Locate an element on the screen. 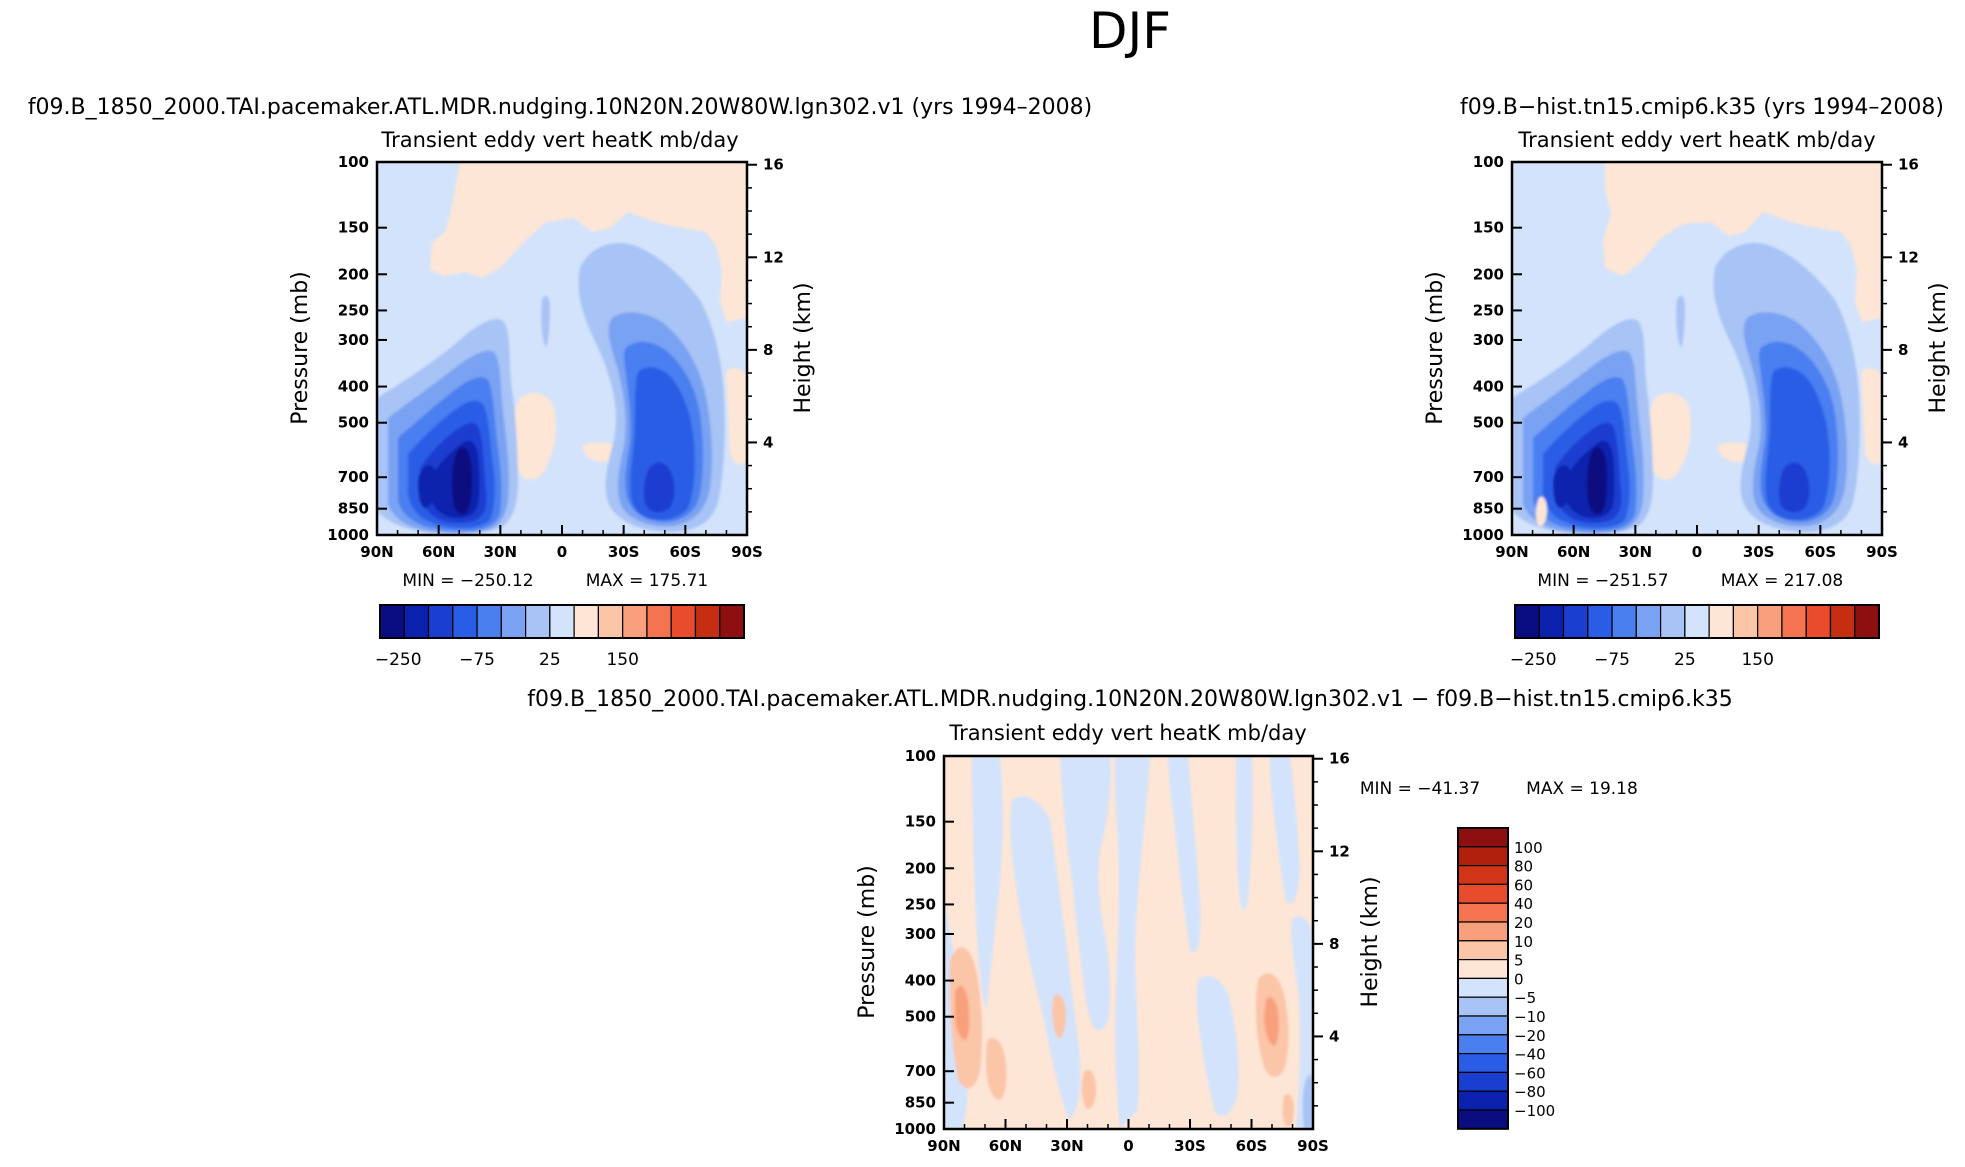 This screenshot has width=1965, height=1167. panel-control-xtick-label: 60S is located at coordinates (1820, 552).